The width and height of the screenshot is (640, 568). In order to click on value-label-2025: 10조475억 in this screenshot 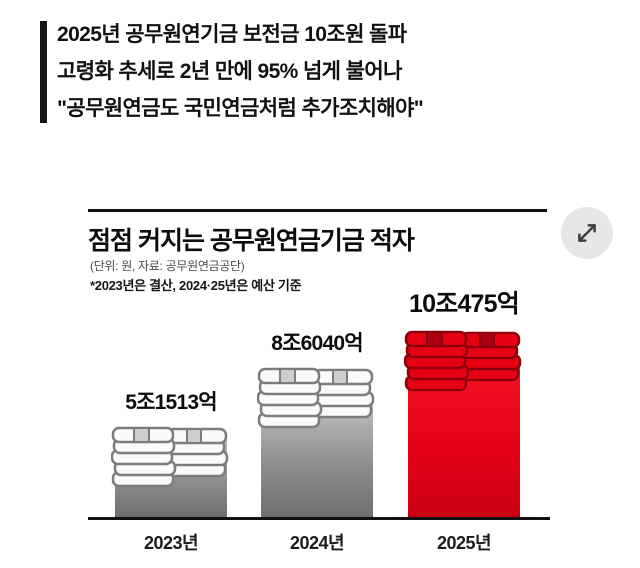, I will do `click(464, 304)`.